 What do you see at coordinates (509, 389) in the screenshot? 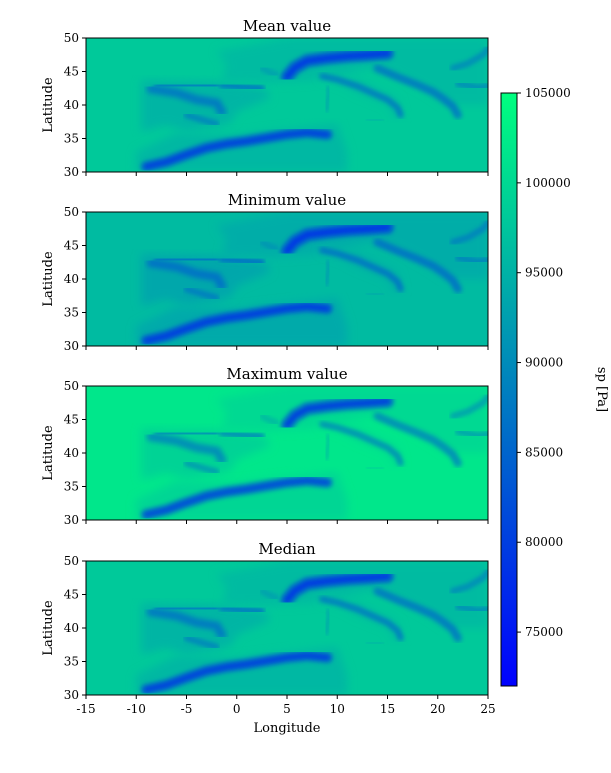
I see `colorbar-gradient` at bounding box center [509, 389].